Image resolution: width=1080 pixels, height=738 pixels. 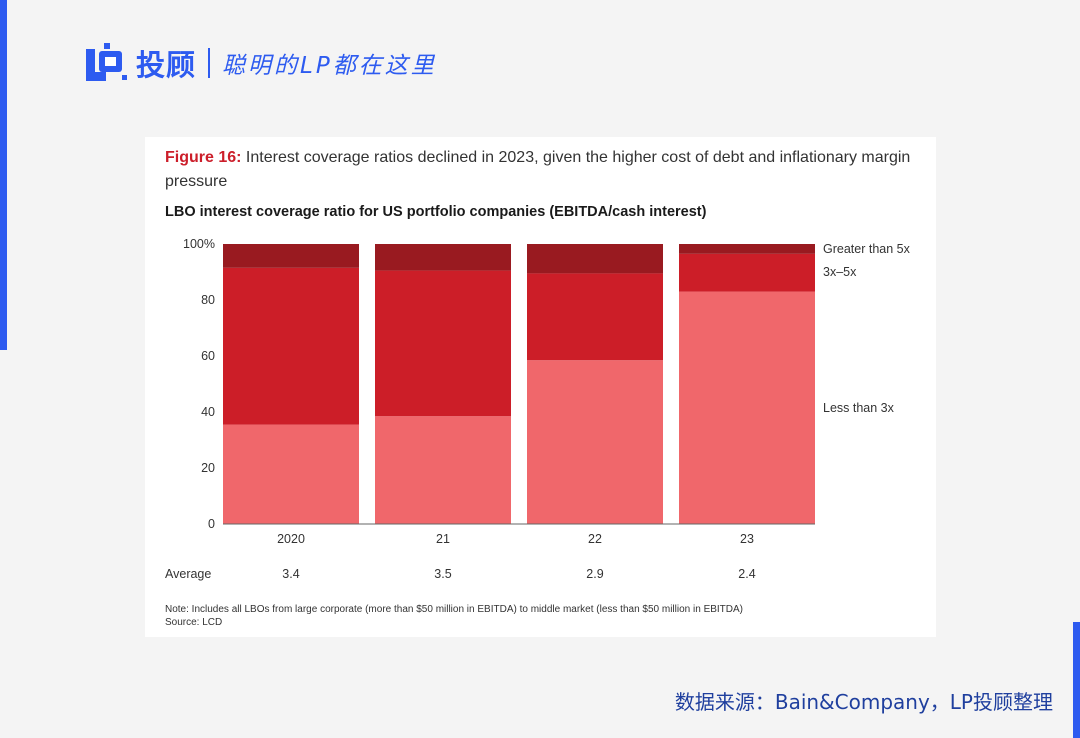 What do you see at coordinates (166, 65) in the screenshot?
I see `brand-name: 投顾` at bounding box center [166, 65].